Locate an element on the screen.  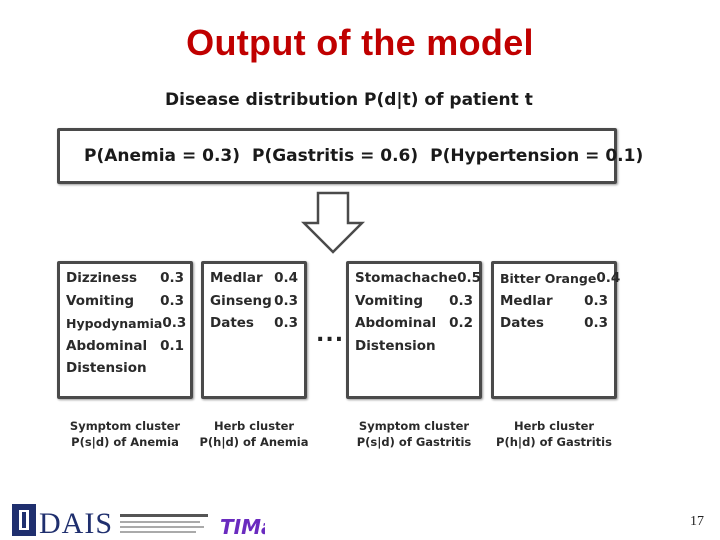
cluster-row: Medlar 0.4 is located at coordinates (254, 278).